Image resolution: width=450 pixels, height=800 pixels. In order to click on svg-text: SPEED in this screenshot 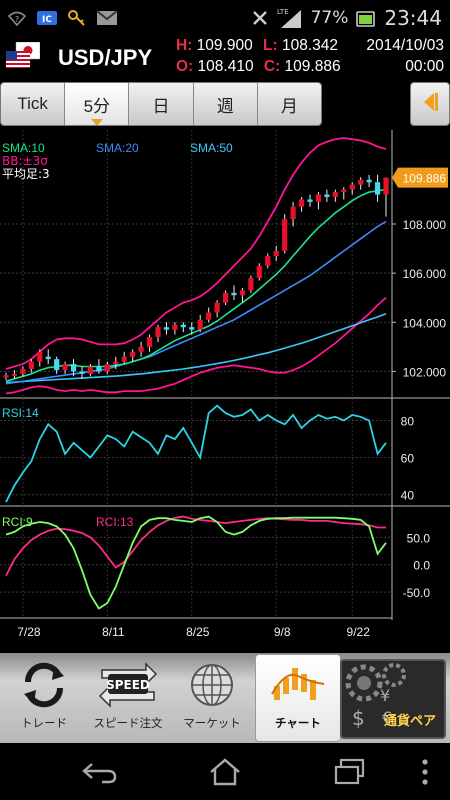, I will do `click(128, 685)`.